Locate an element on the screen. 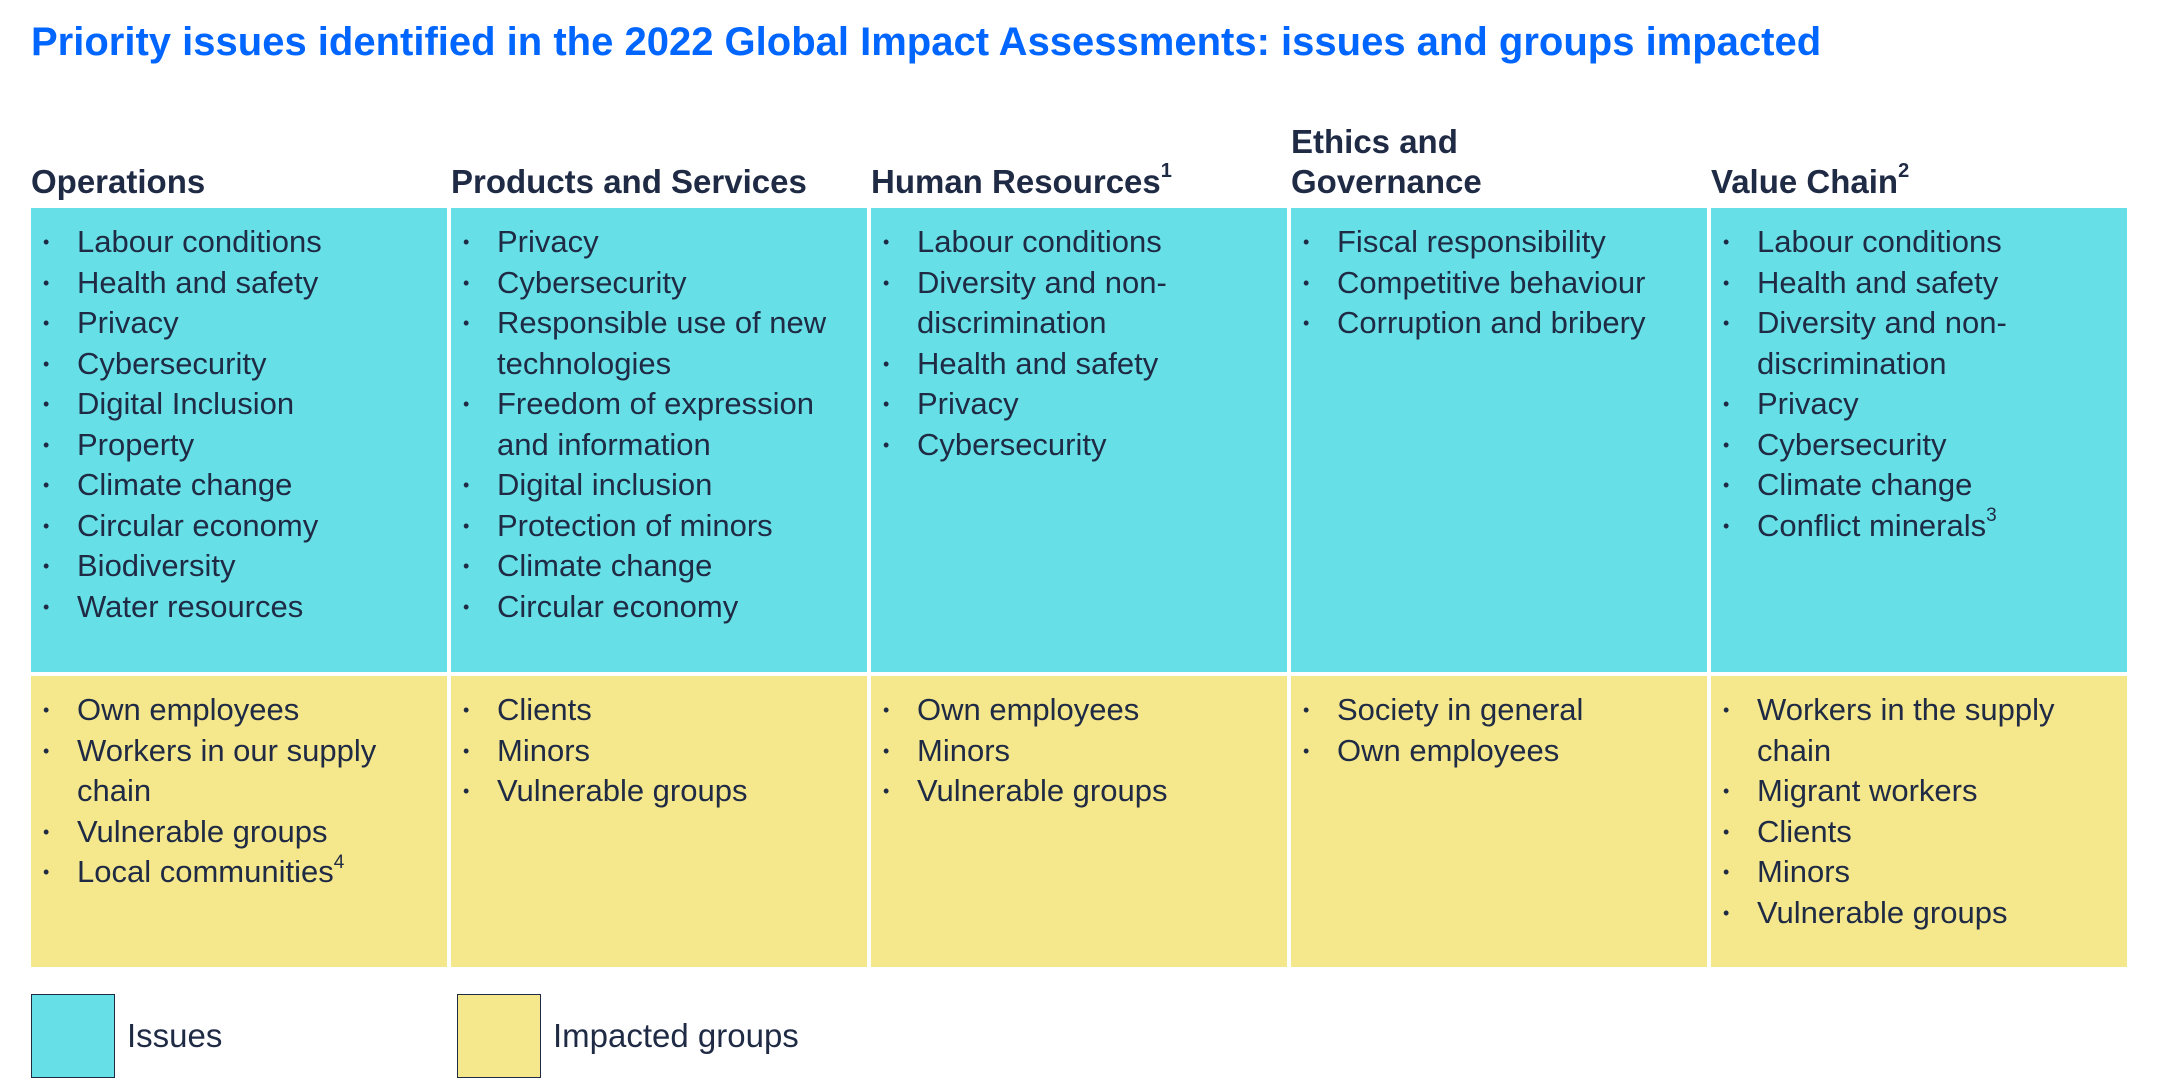 The height and width of the screenshot is (1092, 2157). list-item-text: Fiscal responsibility is located at coordinates (1471, 241).